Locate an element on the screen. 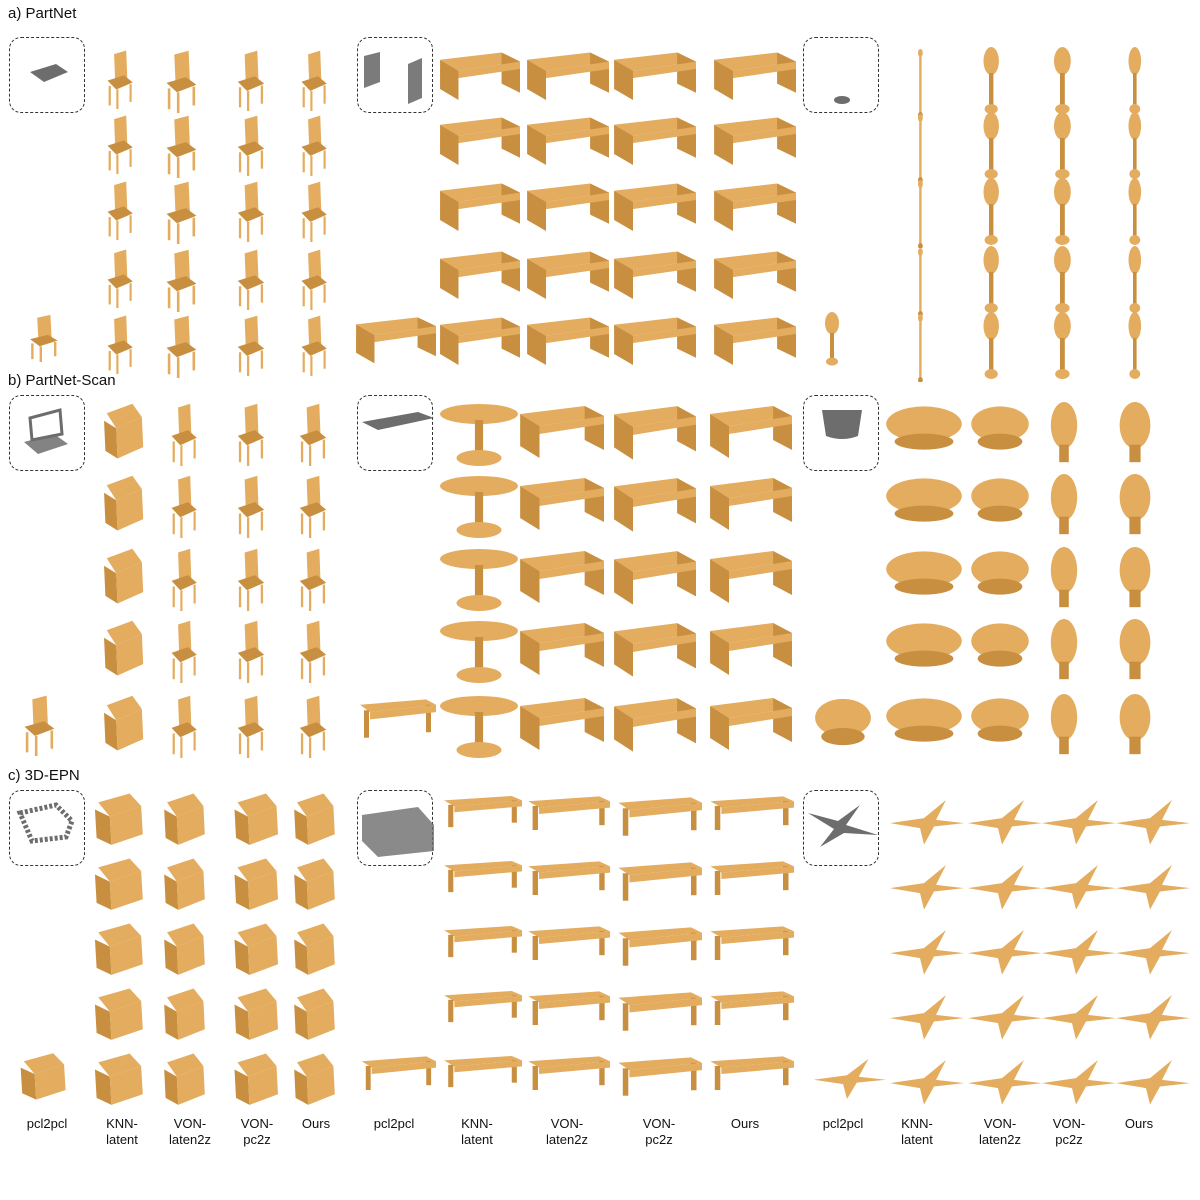 Image resolution: width=1200 pixels, height=1200 pixels. col-label-knn-latent-table: KNN- latent is located at coordinates (477, 1132).